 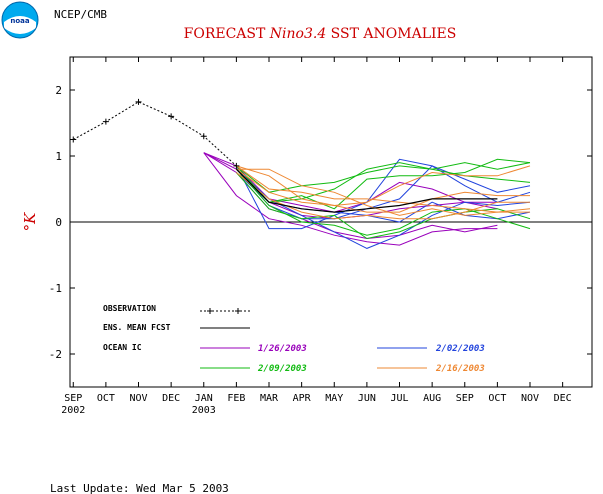 I want to click on legend-date-ic-2-02: 2/02/2003, so click(x=460, y=349).